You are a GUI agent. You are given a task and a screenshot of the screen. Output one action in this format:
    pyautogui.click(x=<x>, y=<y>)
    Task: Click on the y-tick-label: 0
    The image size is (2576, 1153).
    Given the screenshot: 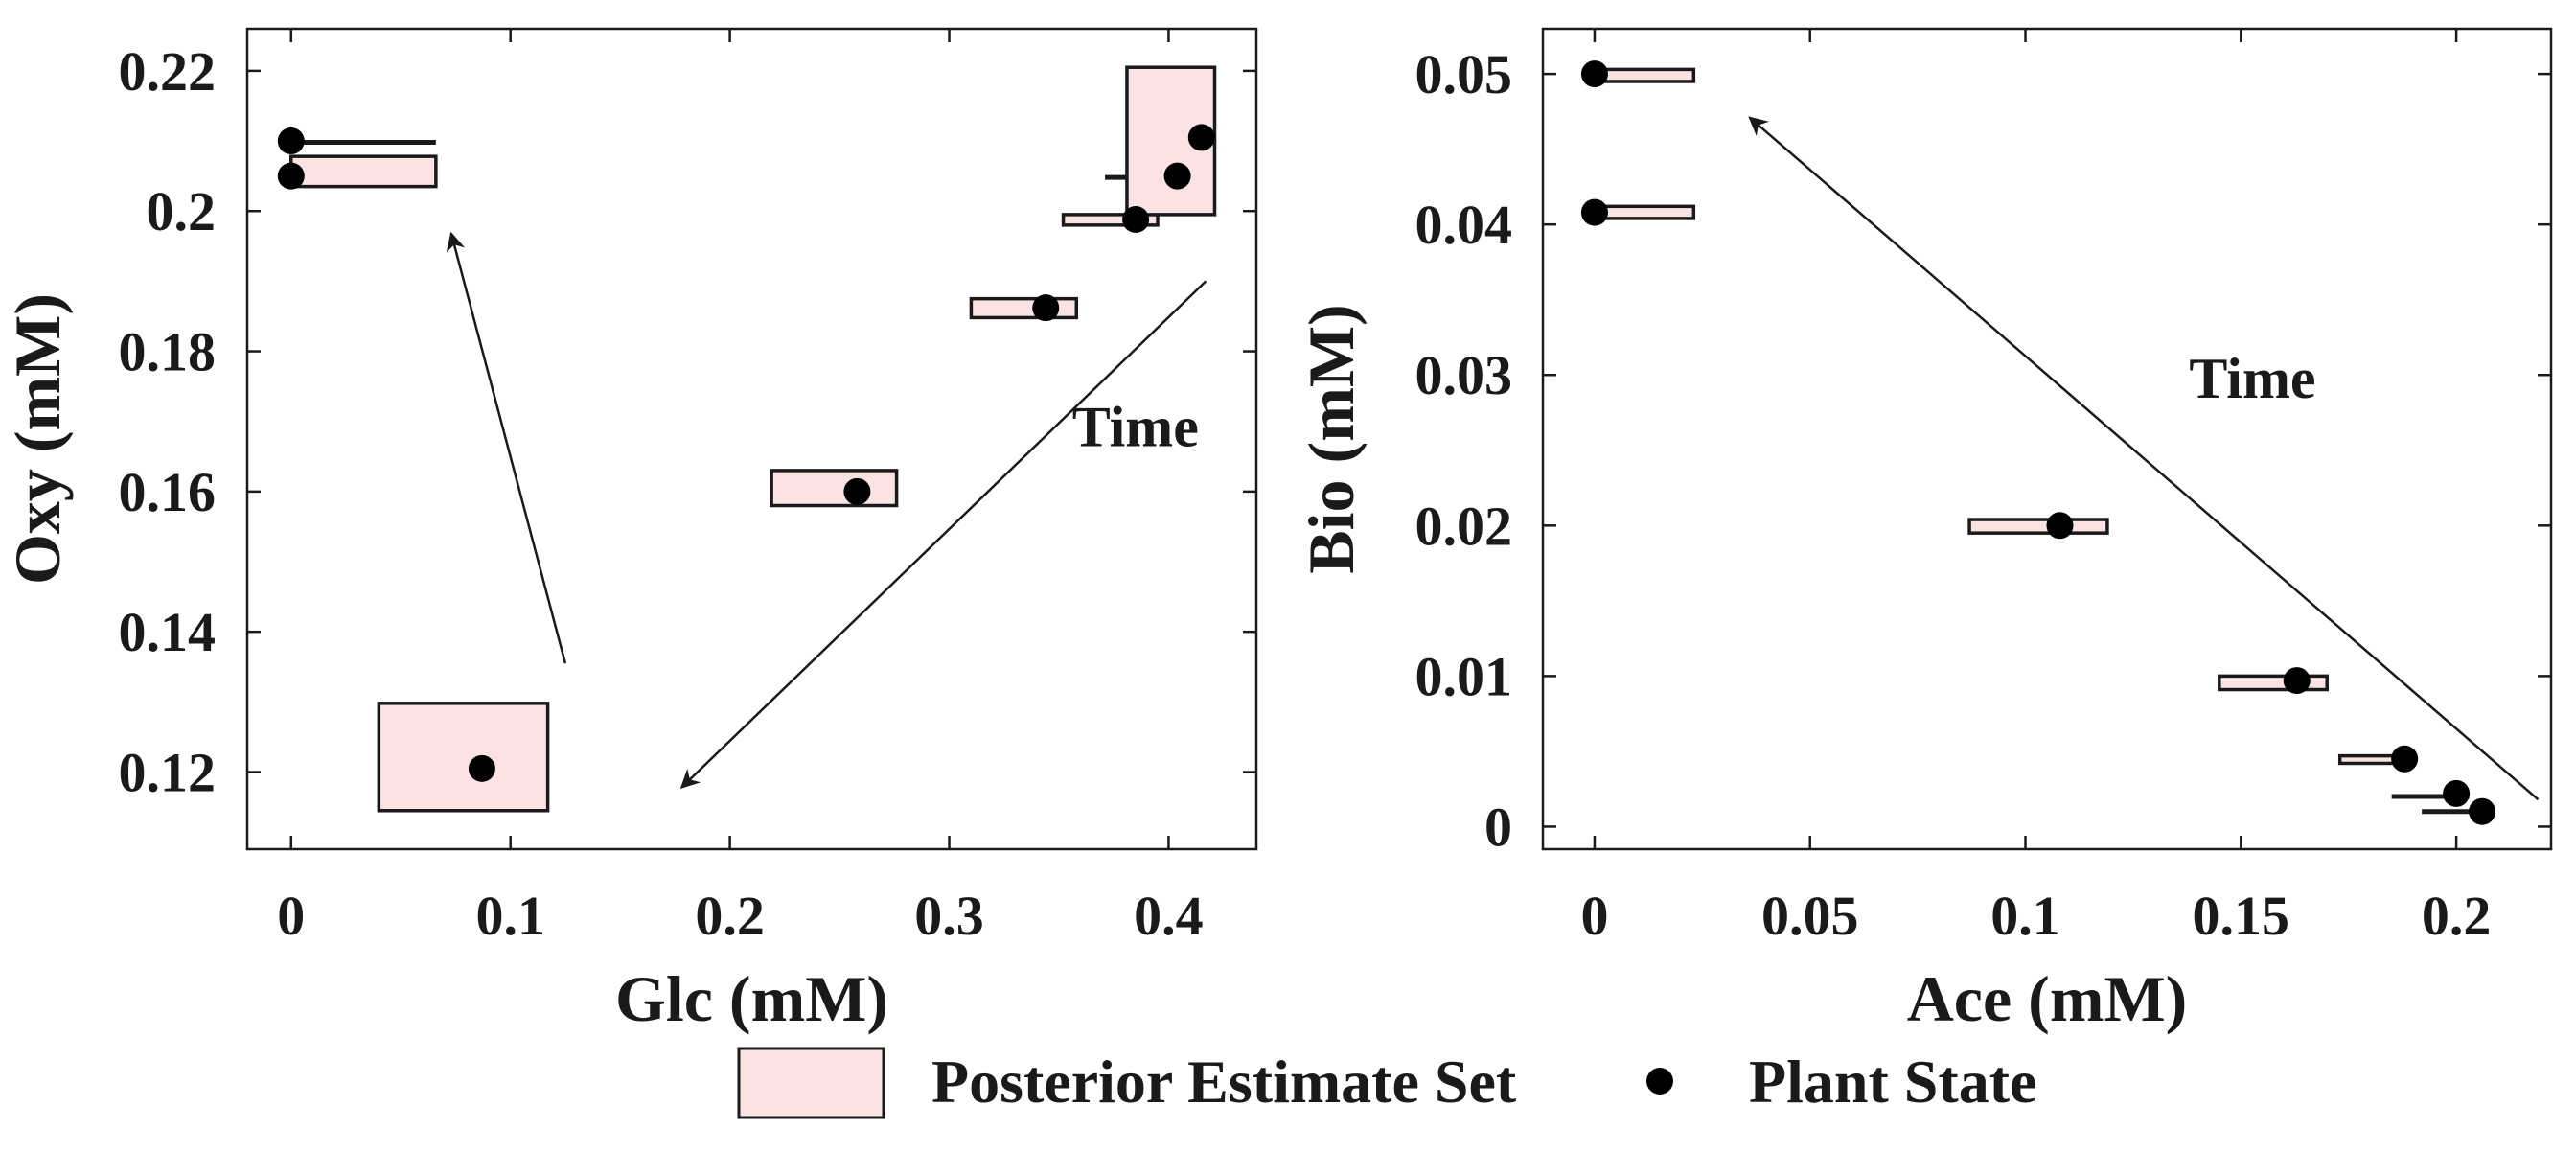 What is the action you would take?
    pyautogui.click(x=1498, y=827)
    